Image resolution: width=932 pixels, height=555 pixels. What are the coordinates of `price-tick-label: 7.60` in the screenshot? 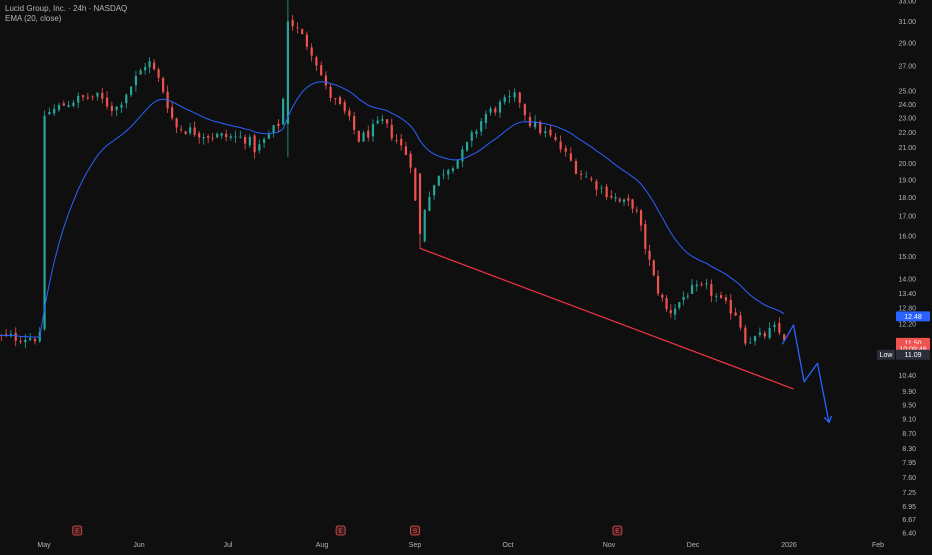 It's located at (909, 478).